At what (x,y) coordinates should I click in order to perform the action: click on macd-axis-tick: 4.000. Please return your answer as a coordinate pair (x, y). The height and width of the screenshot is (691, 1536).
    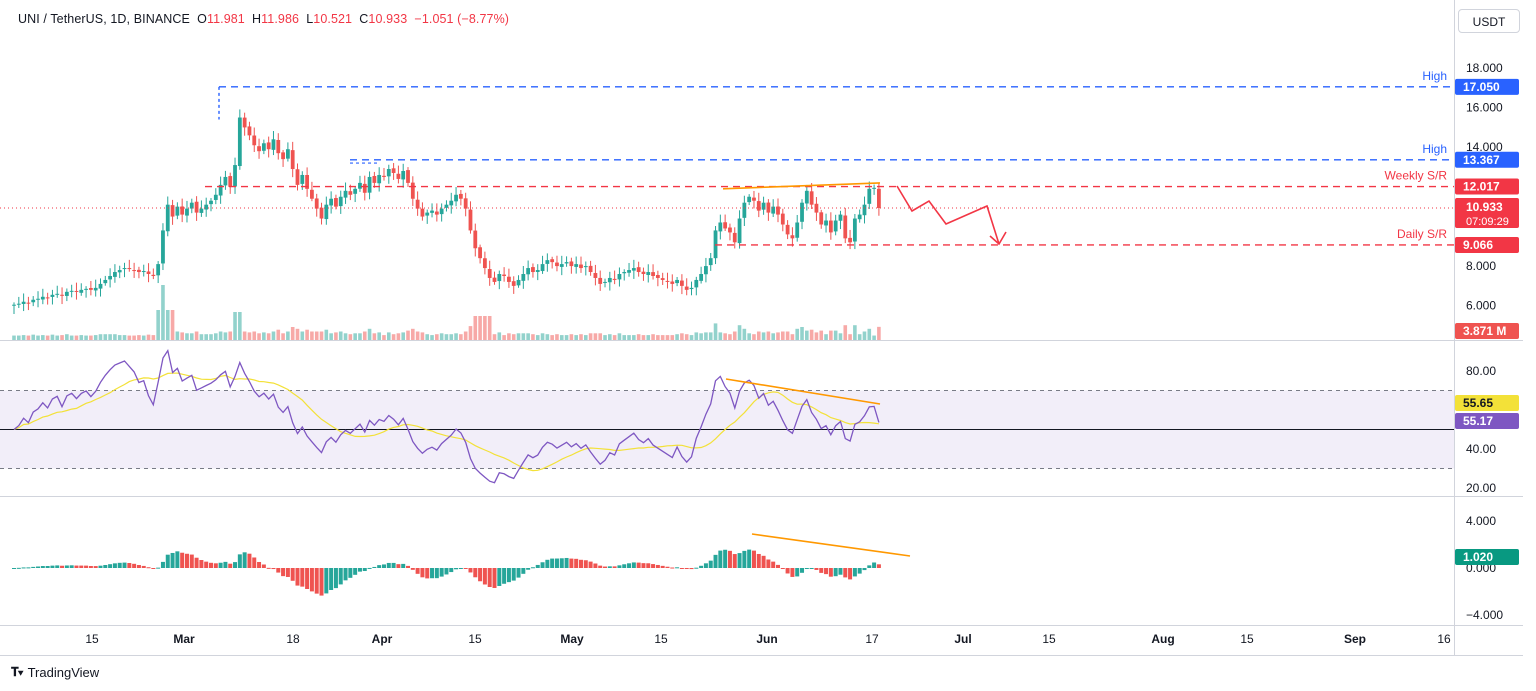
    Looking at the image, I should click on (1481, 521).